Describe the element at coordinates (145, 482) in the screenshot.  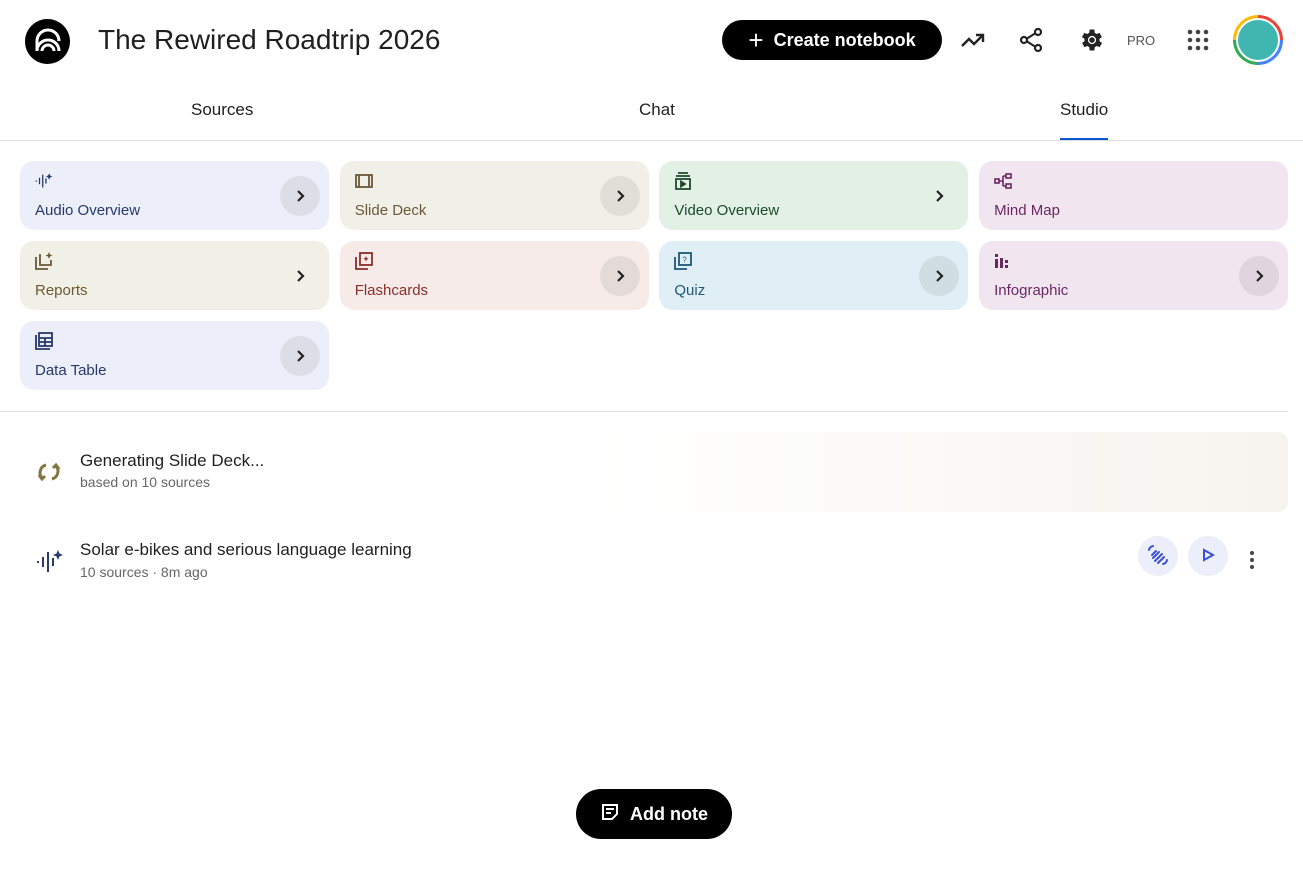
I see `item-subtitle: based on 10 sources` at that location.